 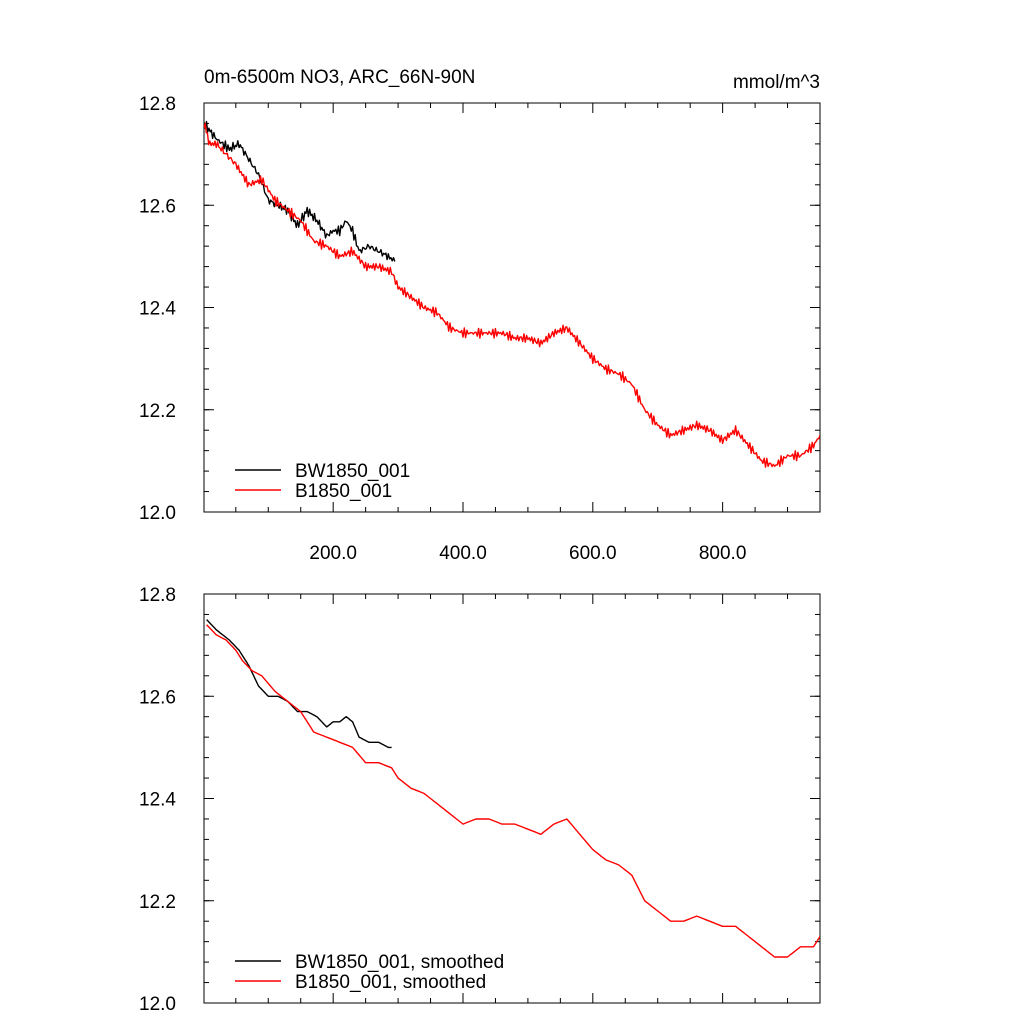 What do you see at coordinates (339, 77) in the screenshot?
I see `chart-title: 0m-6500m NO3, ARC_66N-90N` at bounding box center [339, 77].